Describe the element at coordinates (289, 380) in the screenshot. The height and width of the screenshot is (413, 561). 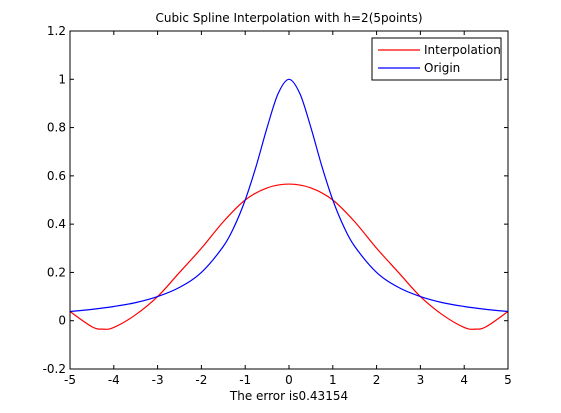
I see `x-tick-label: 0` at that location.